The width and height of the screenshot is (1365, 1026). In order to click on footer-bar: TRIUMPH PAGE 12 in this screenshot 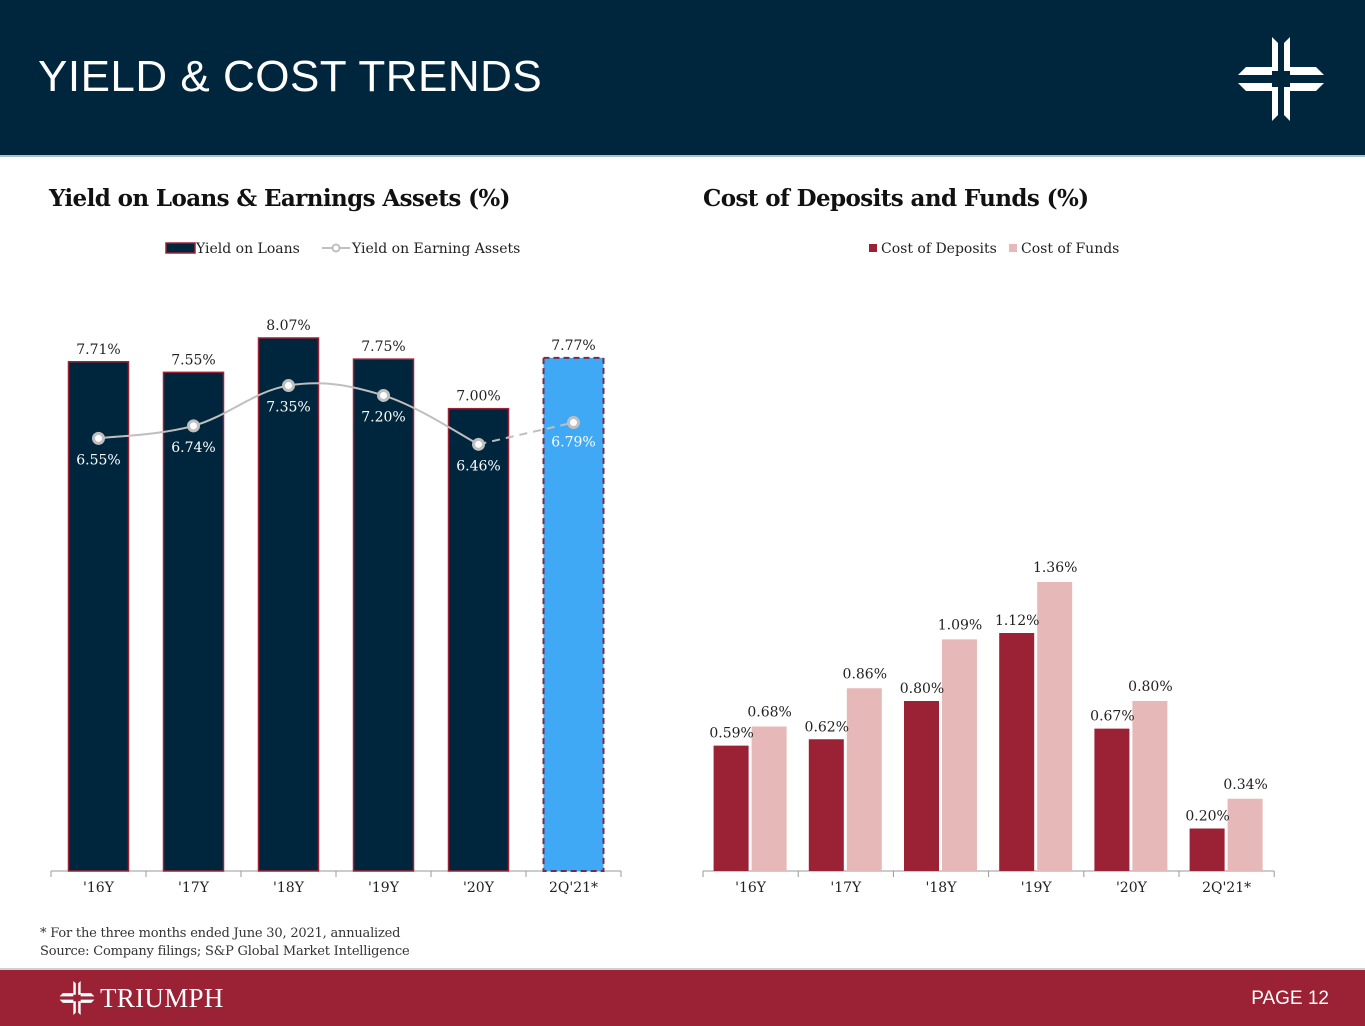, I will do `click(682, 997)`.